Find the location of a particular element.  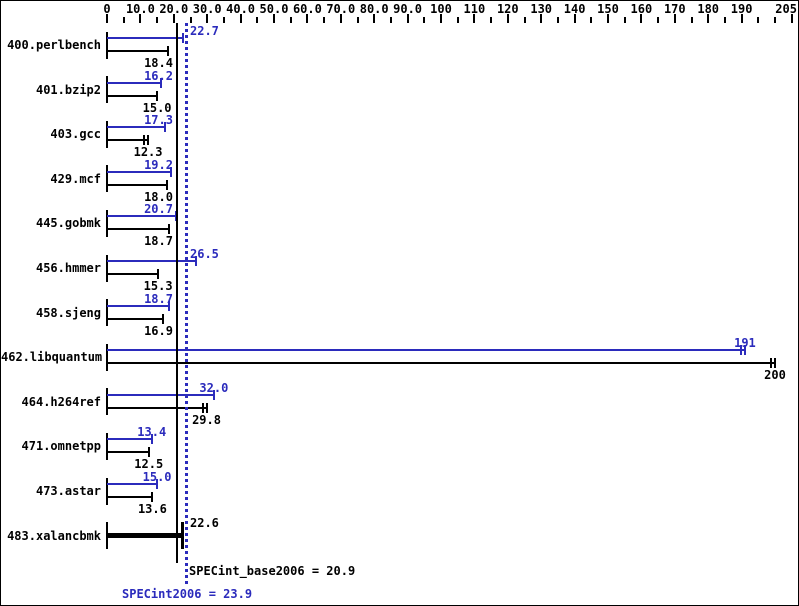

benchmark-name: 483.xalancbmk is located at coordinates (54, 535).